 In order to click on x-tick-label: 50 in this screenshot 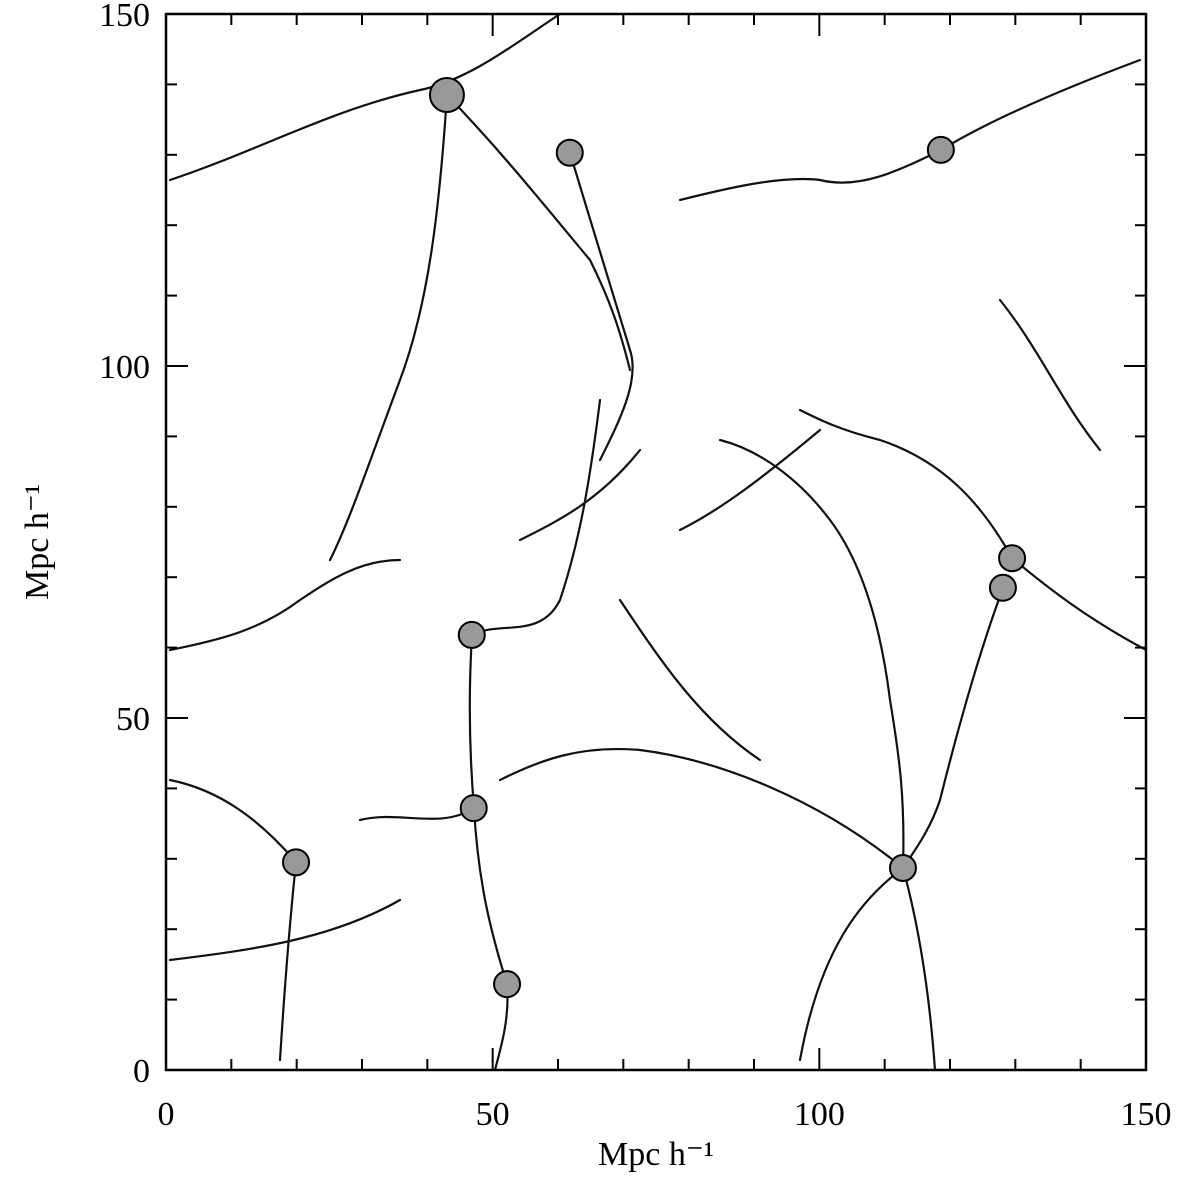, I will do `click(493, 1114)`.